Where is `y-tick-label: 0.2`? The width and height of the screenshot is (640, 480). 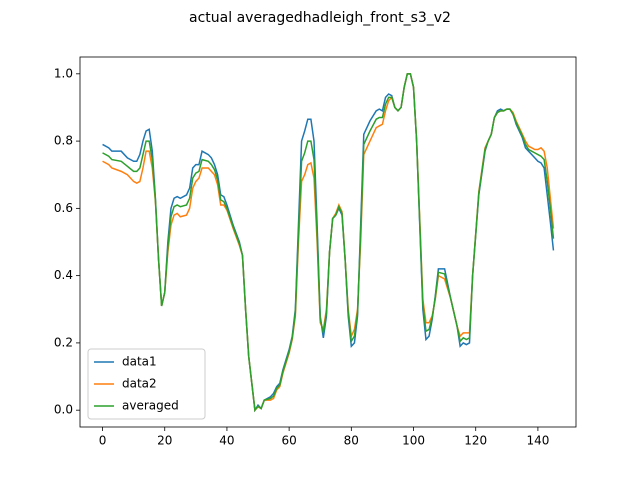
y-tick-label: 0.2 is located at coordinates (63, 342).